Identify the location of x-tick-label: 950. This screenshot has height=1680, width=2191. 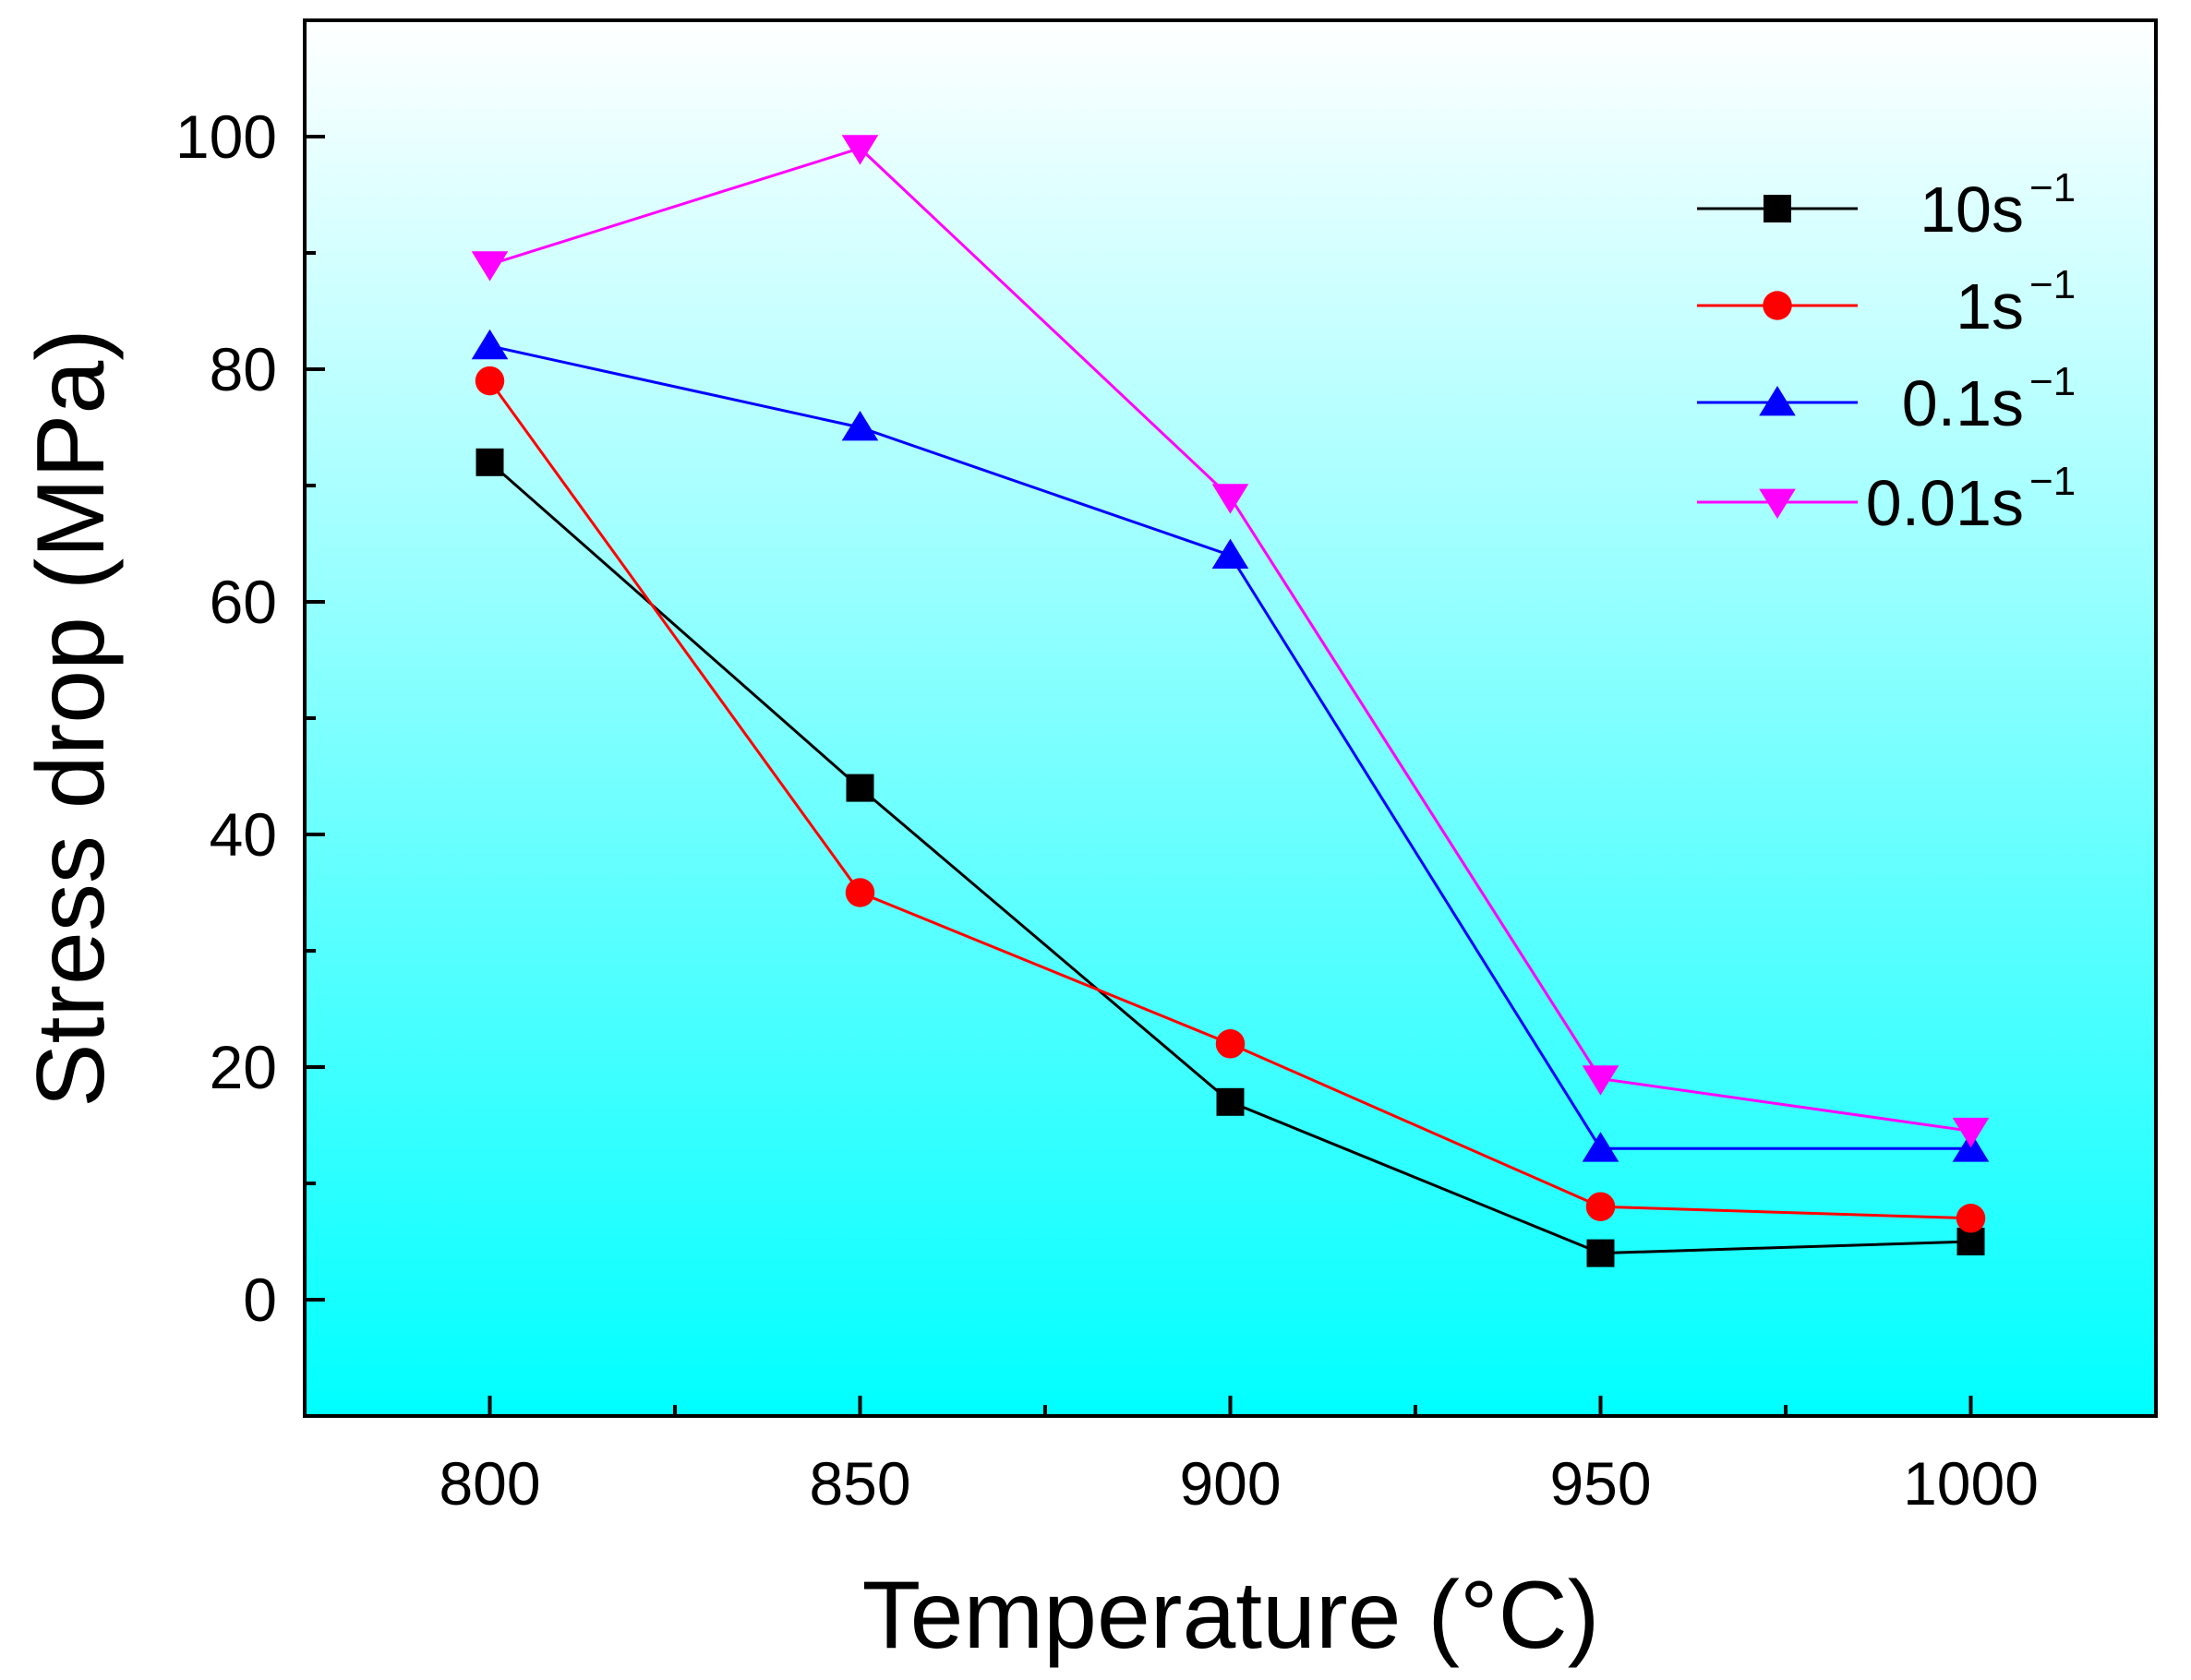
(1600, 1483).